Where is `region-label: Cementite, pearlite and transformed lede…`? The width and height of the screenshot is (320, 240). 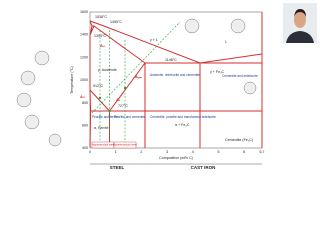
region-label: Cementite, pearlite and transformed lede… is located at coordinates (183, 117).